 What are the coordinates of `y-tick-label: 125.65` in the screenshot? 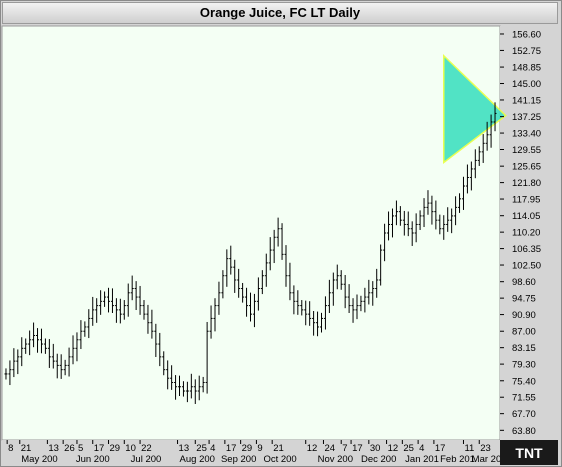 It's located at (526, 167).